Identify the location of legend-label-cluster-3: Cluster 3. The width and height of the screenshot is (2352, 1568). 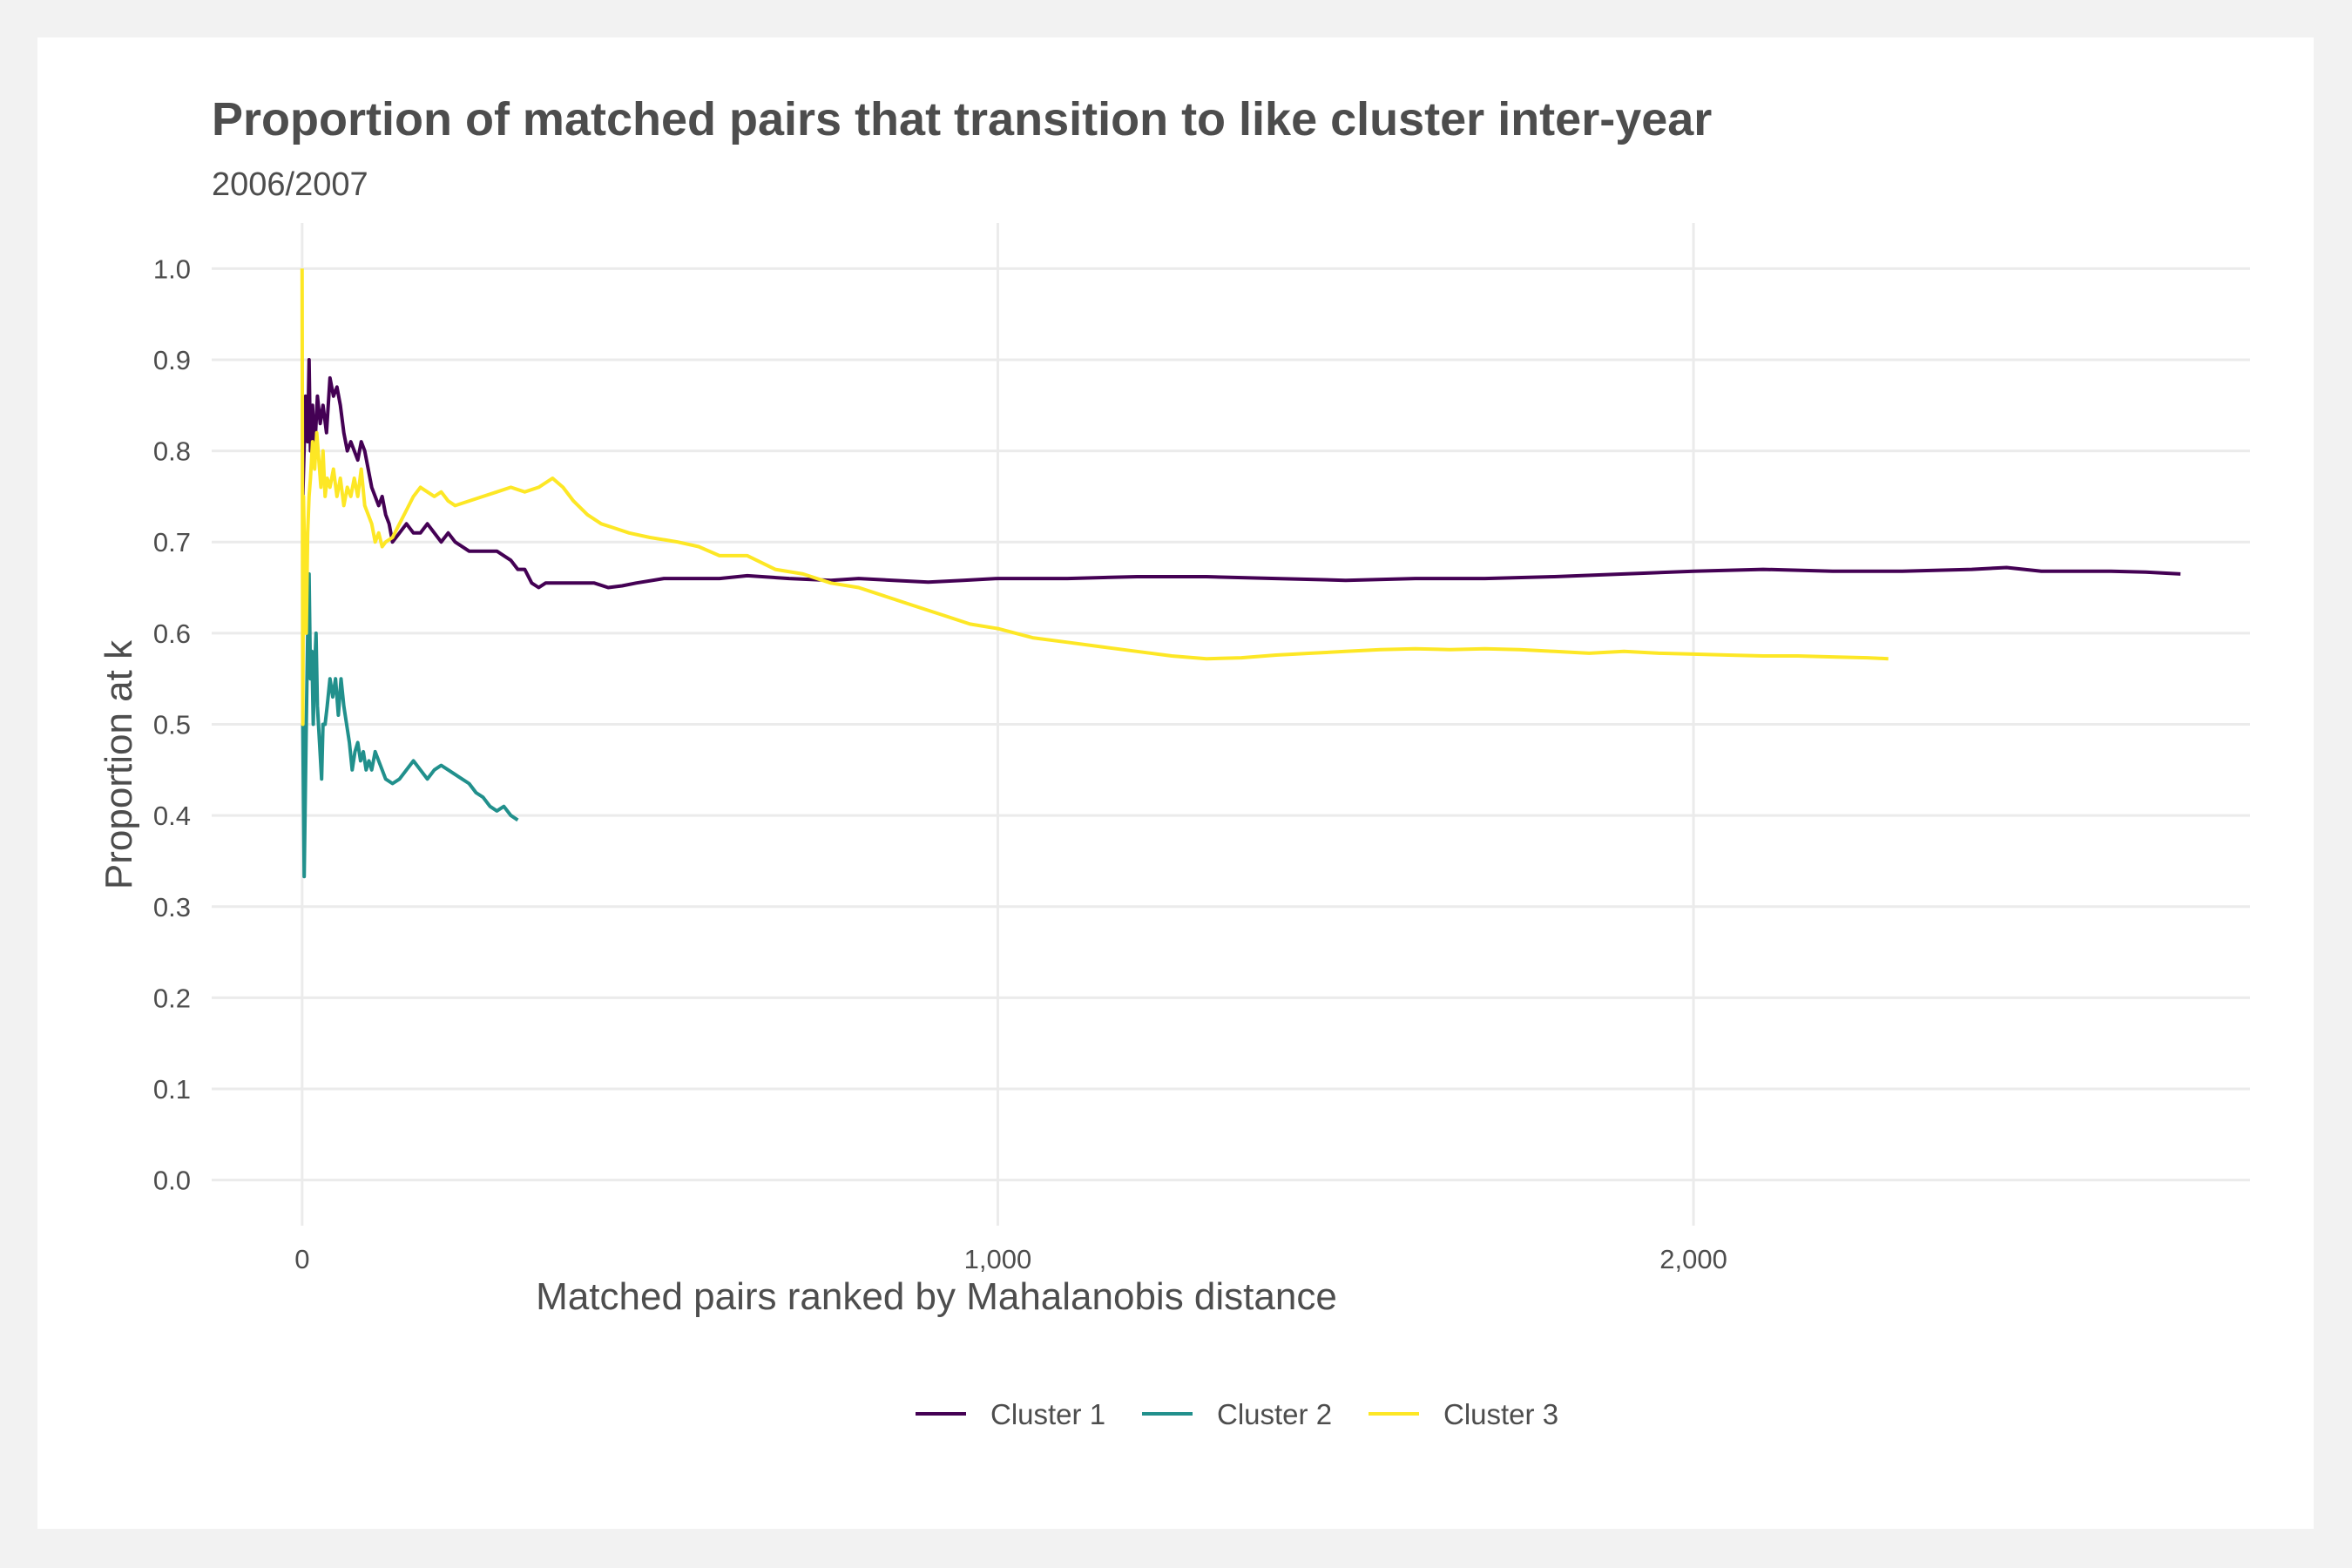
(1500, 1414).